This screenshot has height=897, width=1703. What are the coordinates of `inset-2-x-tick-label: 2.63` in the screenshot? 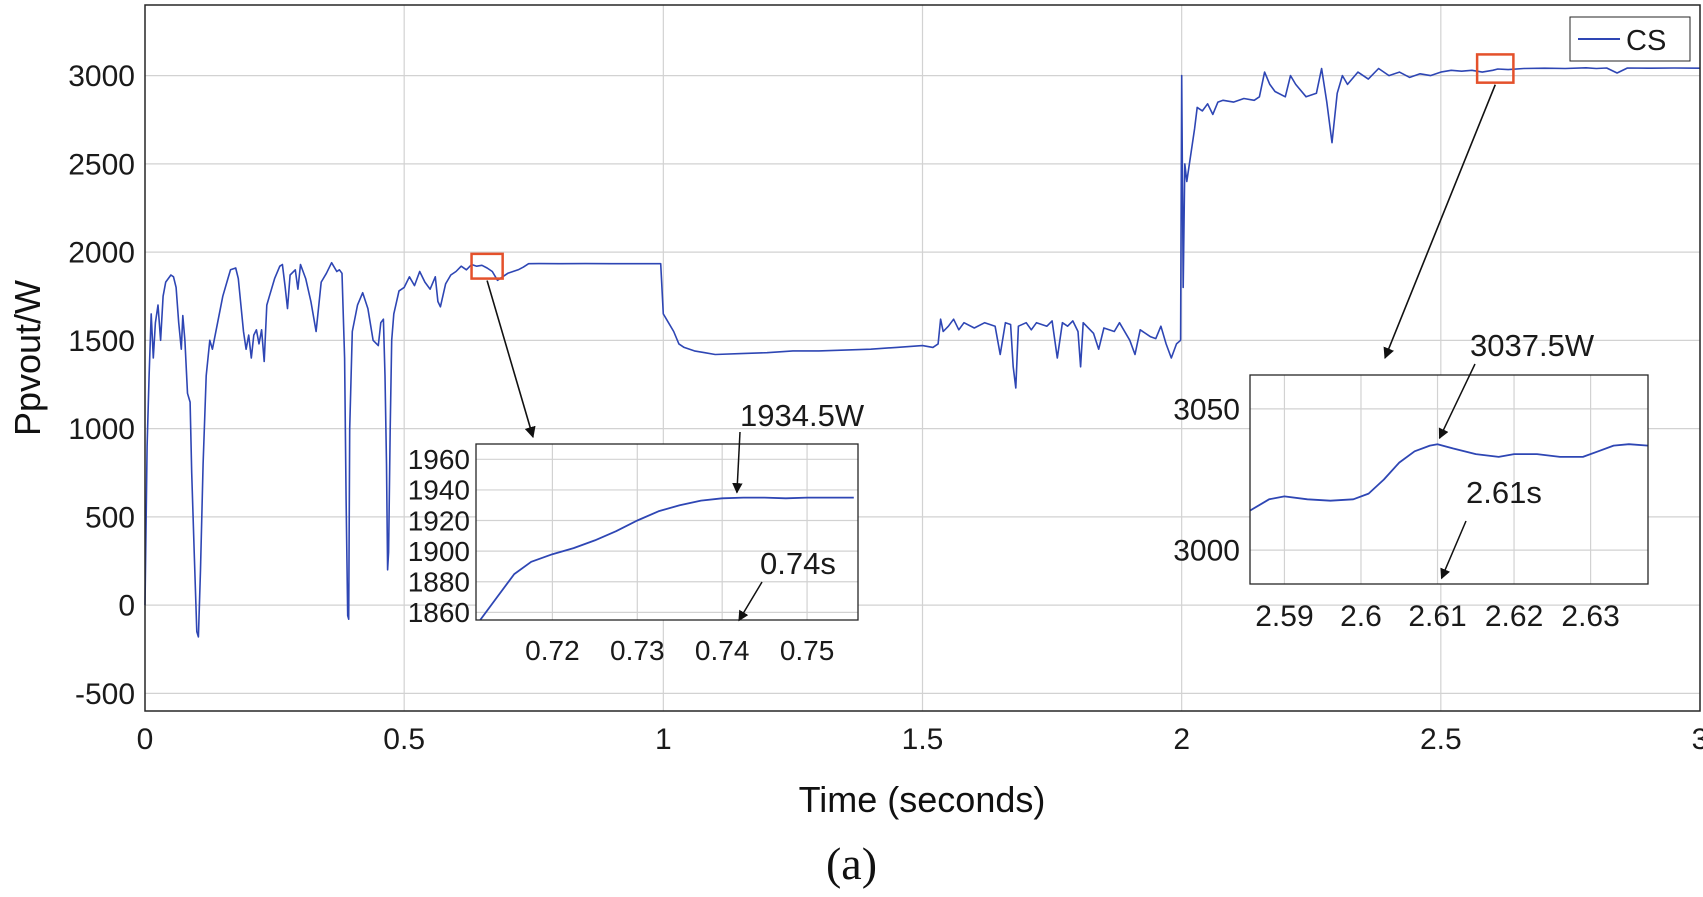 It's located at (1590, 616).